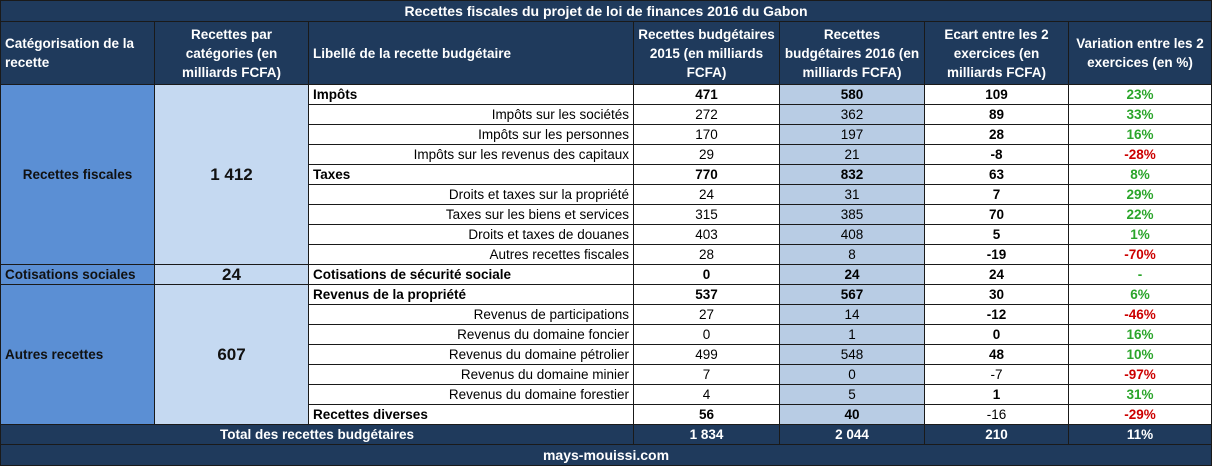 The image size is (1213, 468). Describe the element at coordinates (996, 434) in the screenshot. I see `total-ecart: 210` at that location.